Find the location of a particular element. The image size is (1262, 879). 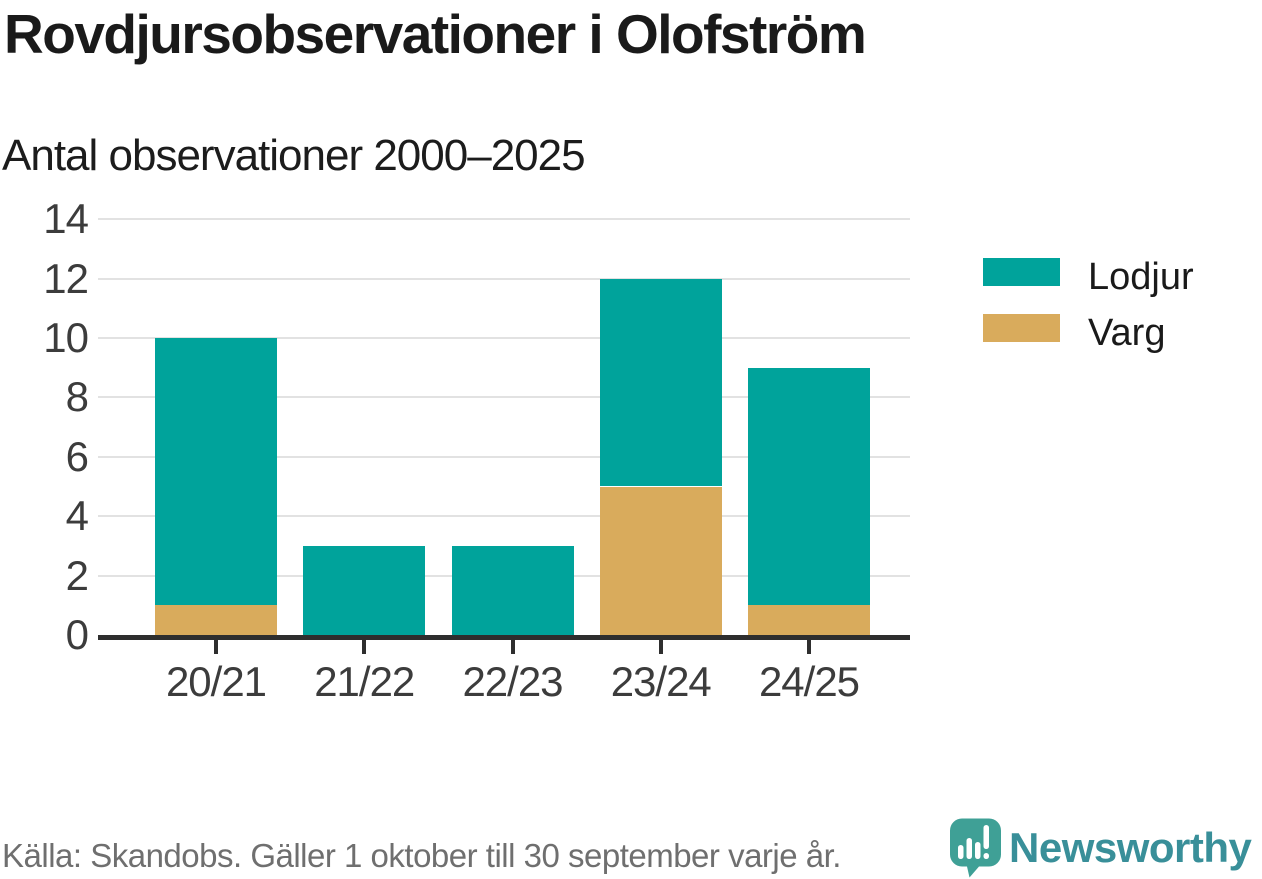

x-tick-label: 24/25 is located at coordinates (809, 681).